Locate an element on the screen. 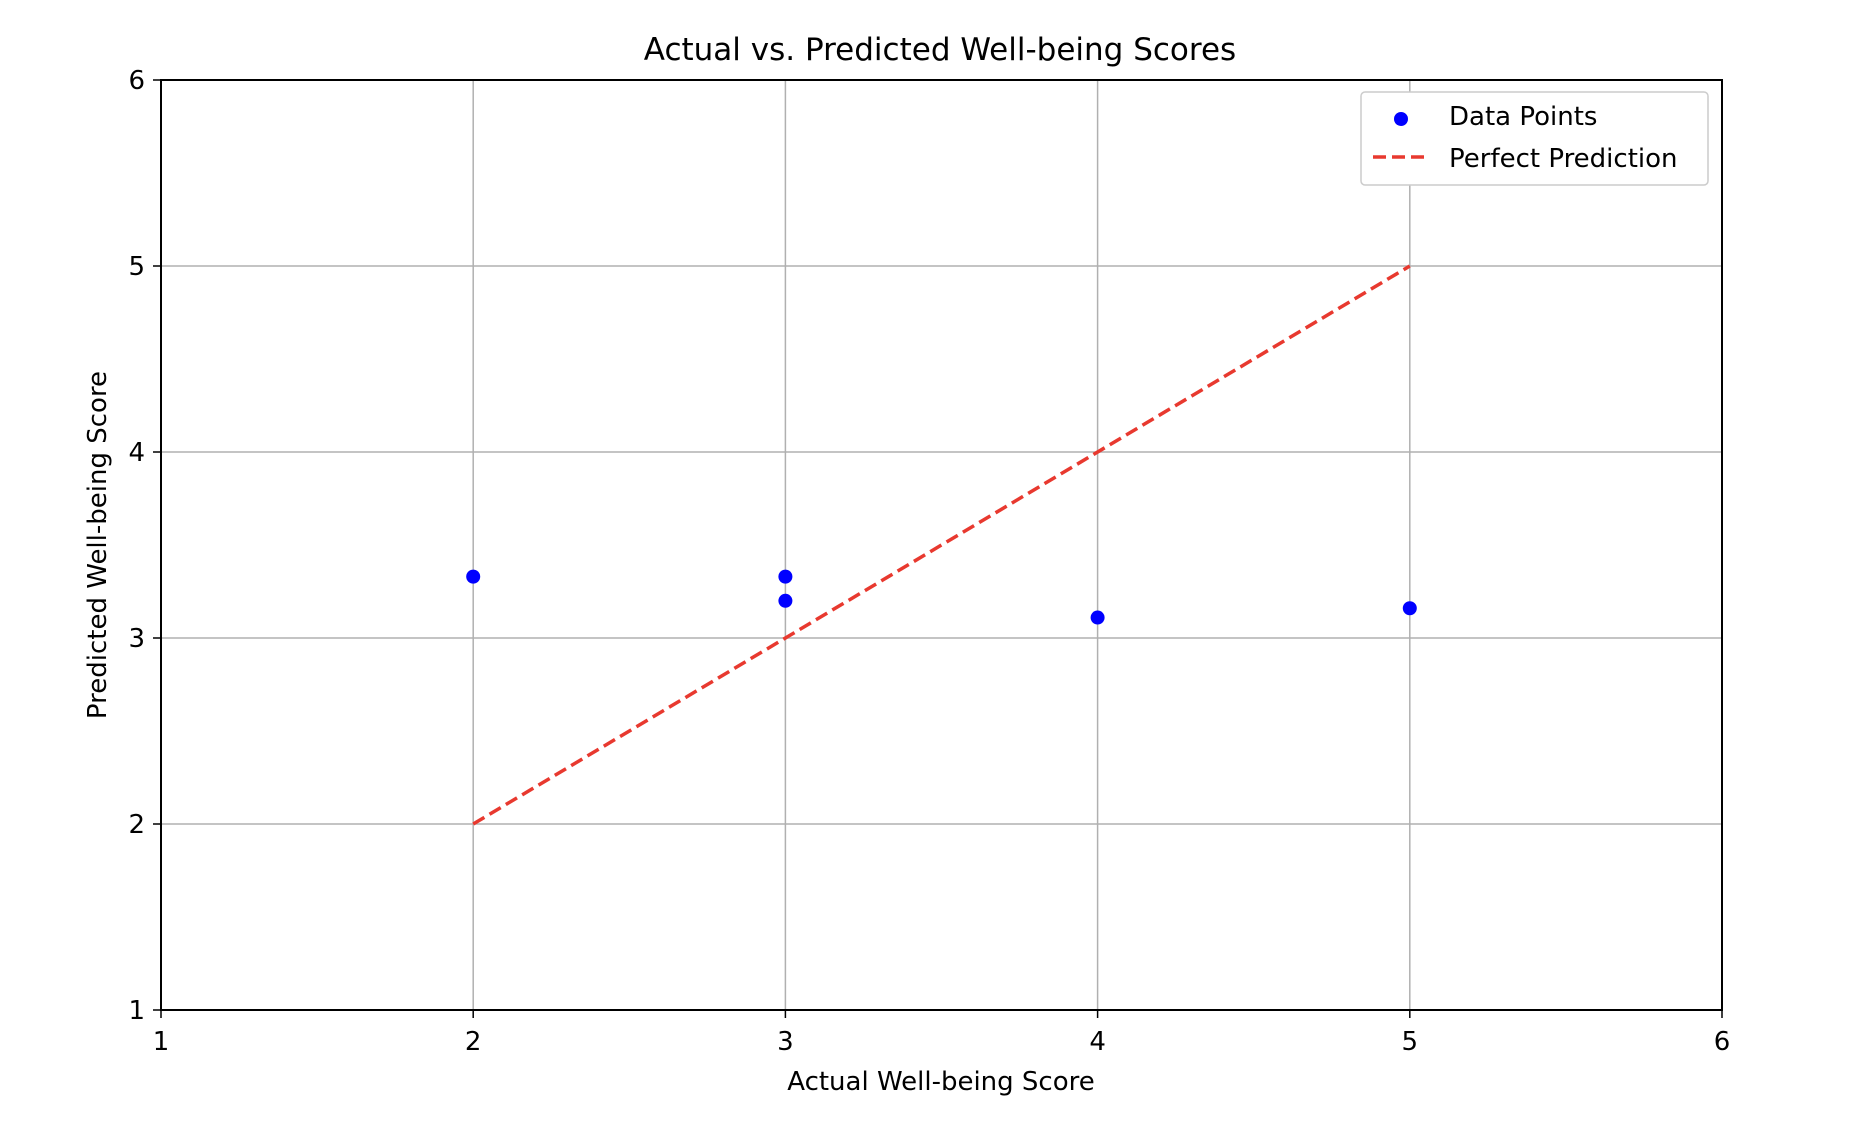 The height and width of the screenshot is (1124, 1852). chart-title: Actual vs. Predicted Well-being Scores is located at coordinates (940, 50).